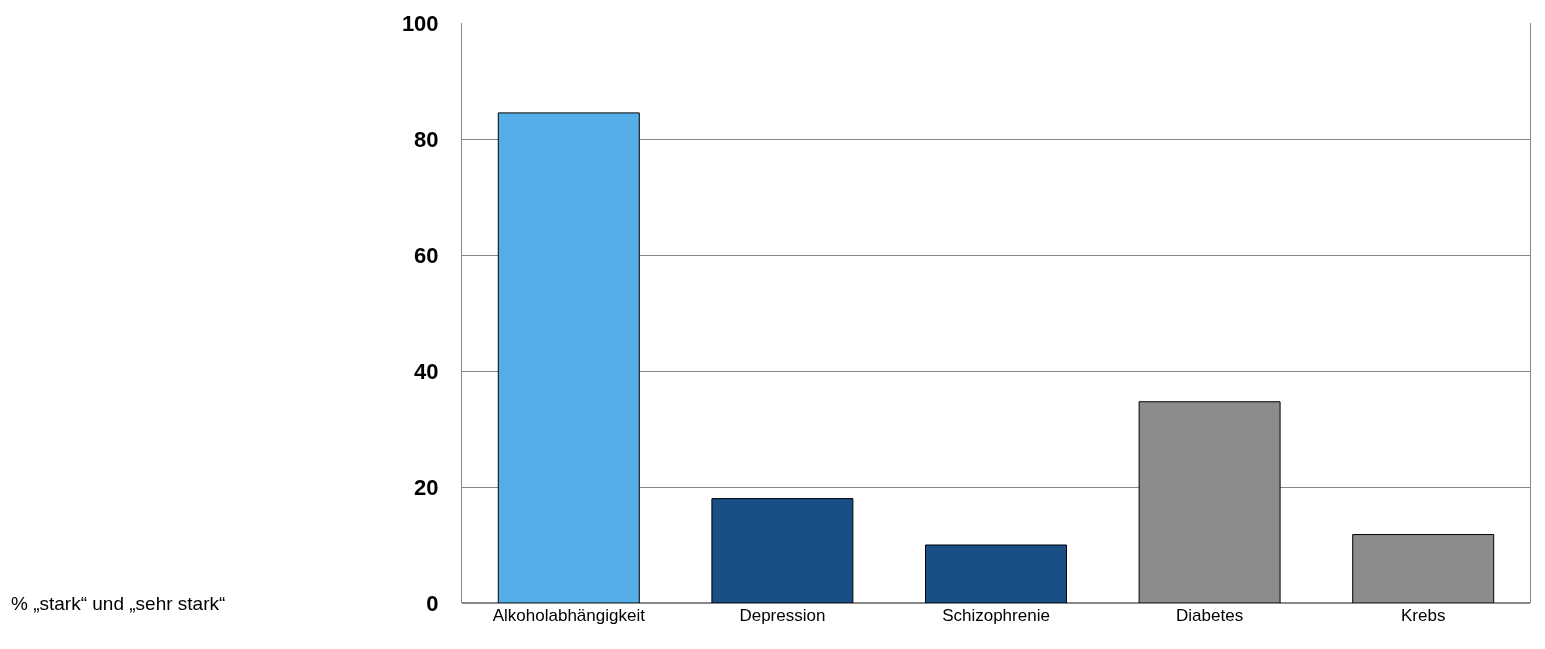  I want to click on text: % „stark“ und „sehr stark“, so click(118, 603).